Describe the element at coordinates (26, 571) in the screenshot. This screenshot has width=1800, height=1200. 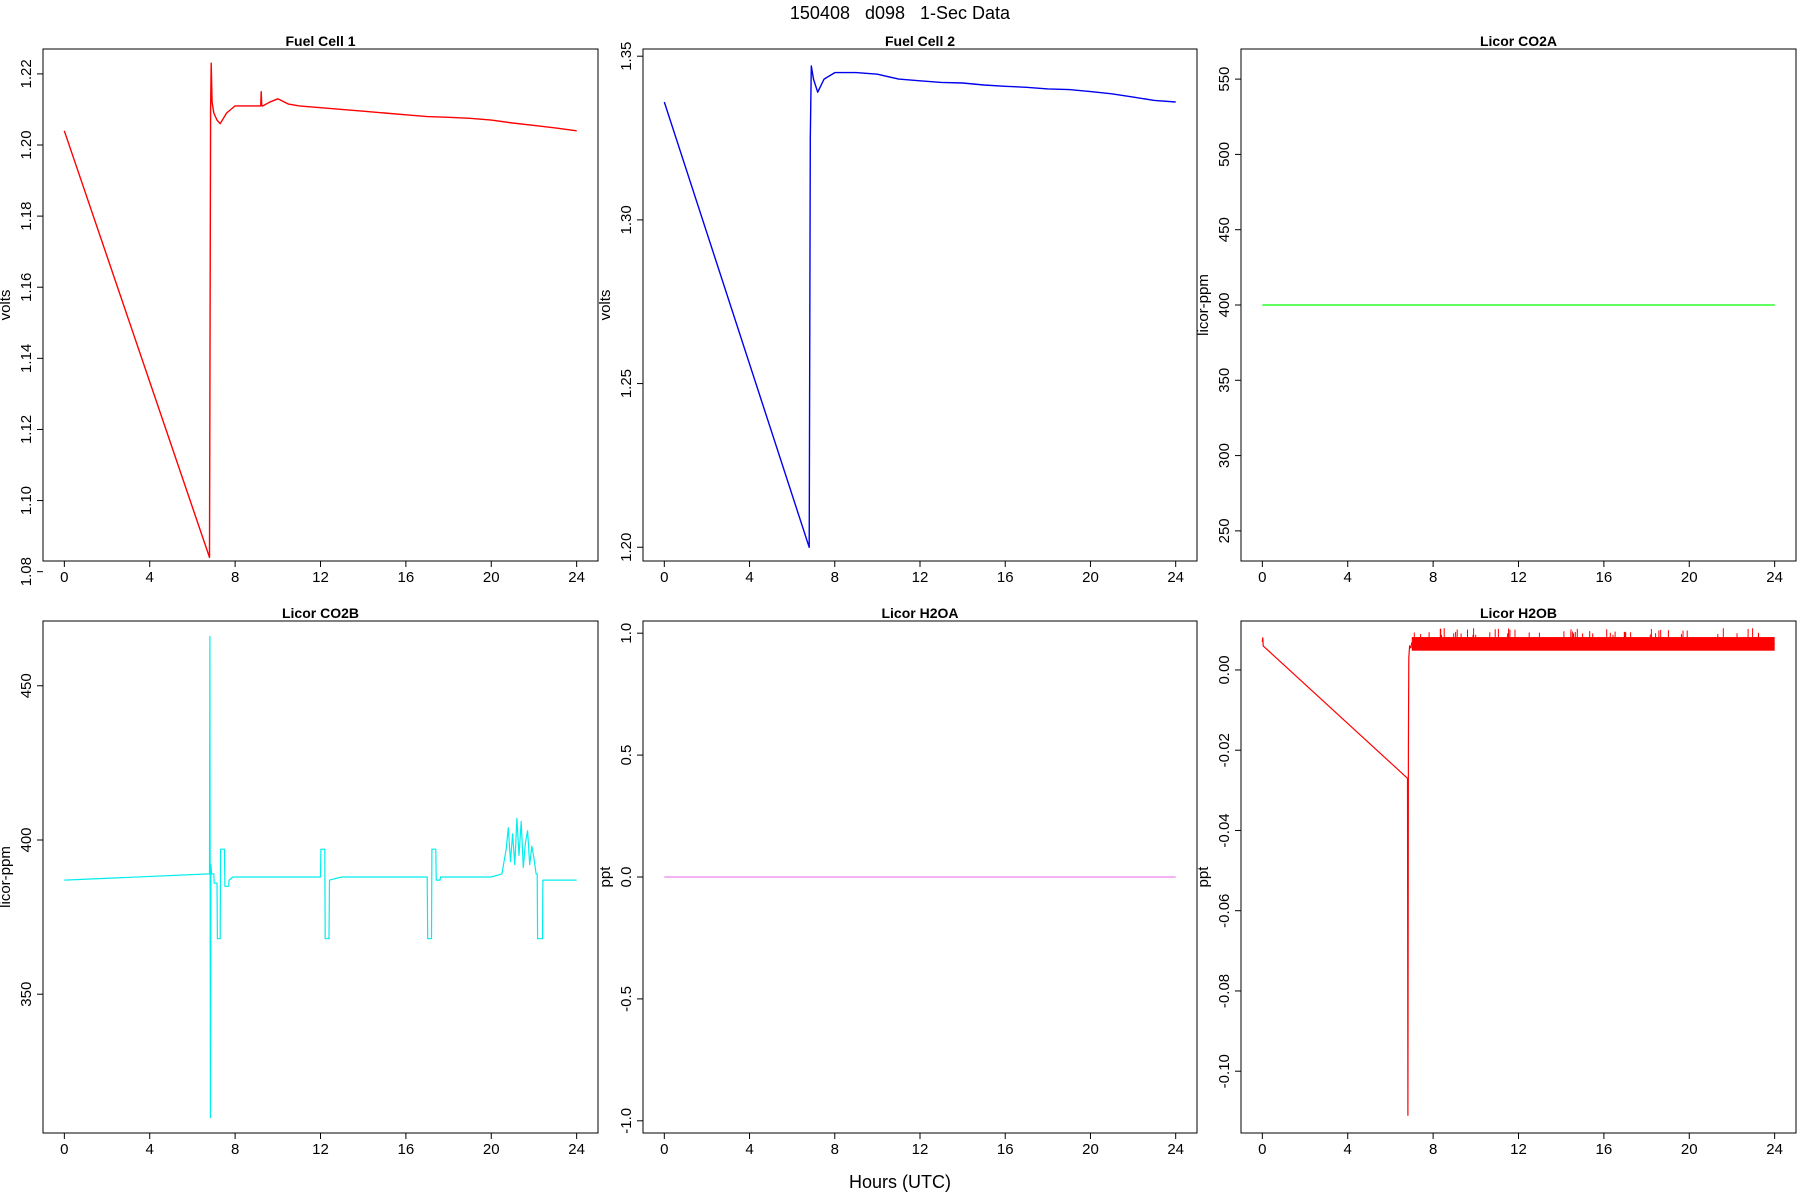
I see `y-tick-label: 1.08` at that location.